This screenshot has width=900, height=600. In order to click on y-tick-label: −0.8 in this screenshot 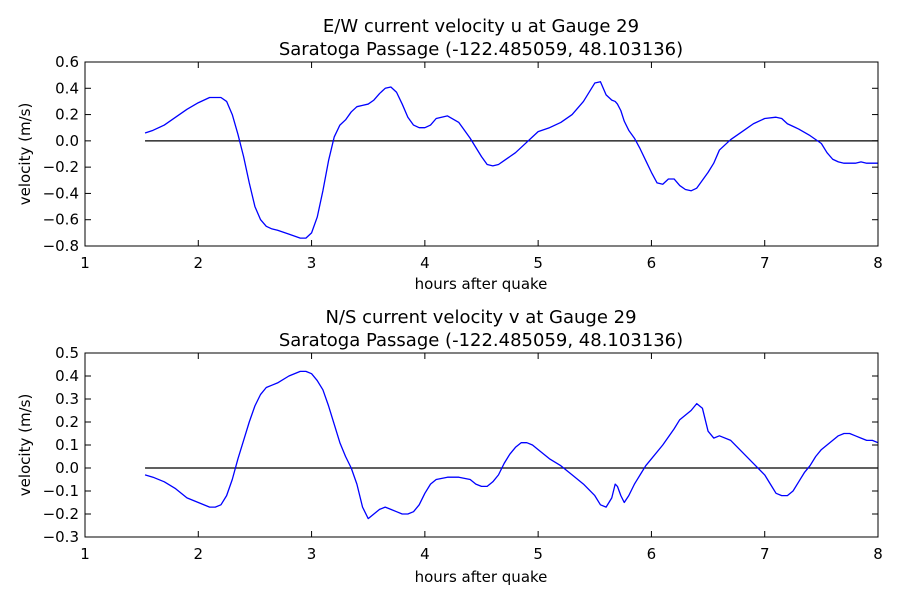, I will do `click(61, 246)`.